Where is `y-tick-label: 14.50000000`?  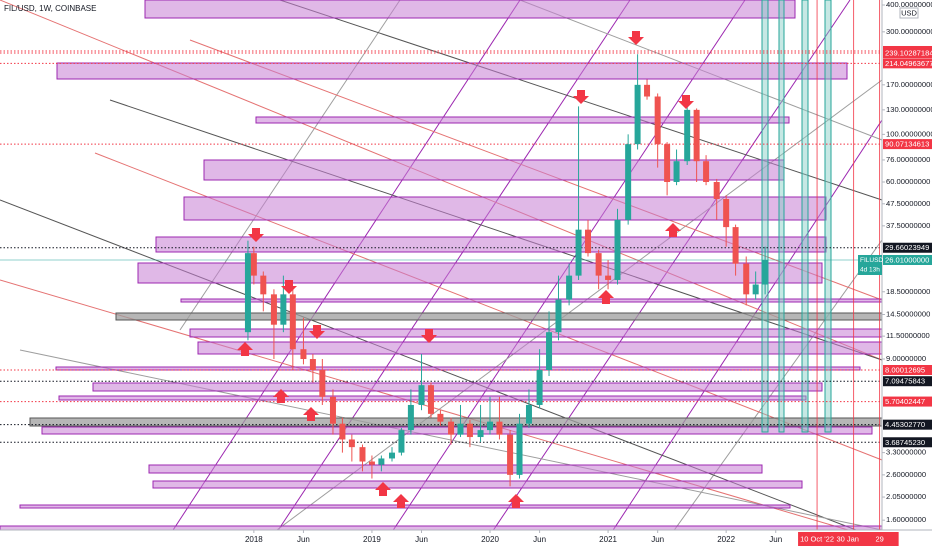
y-tick-label: 14.50000000 is located at coordinates (908, 314).